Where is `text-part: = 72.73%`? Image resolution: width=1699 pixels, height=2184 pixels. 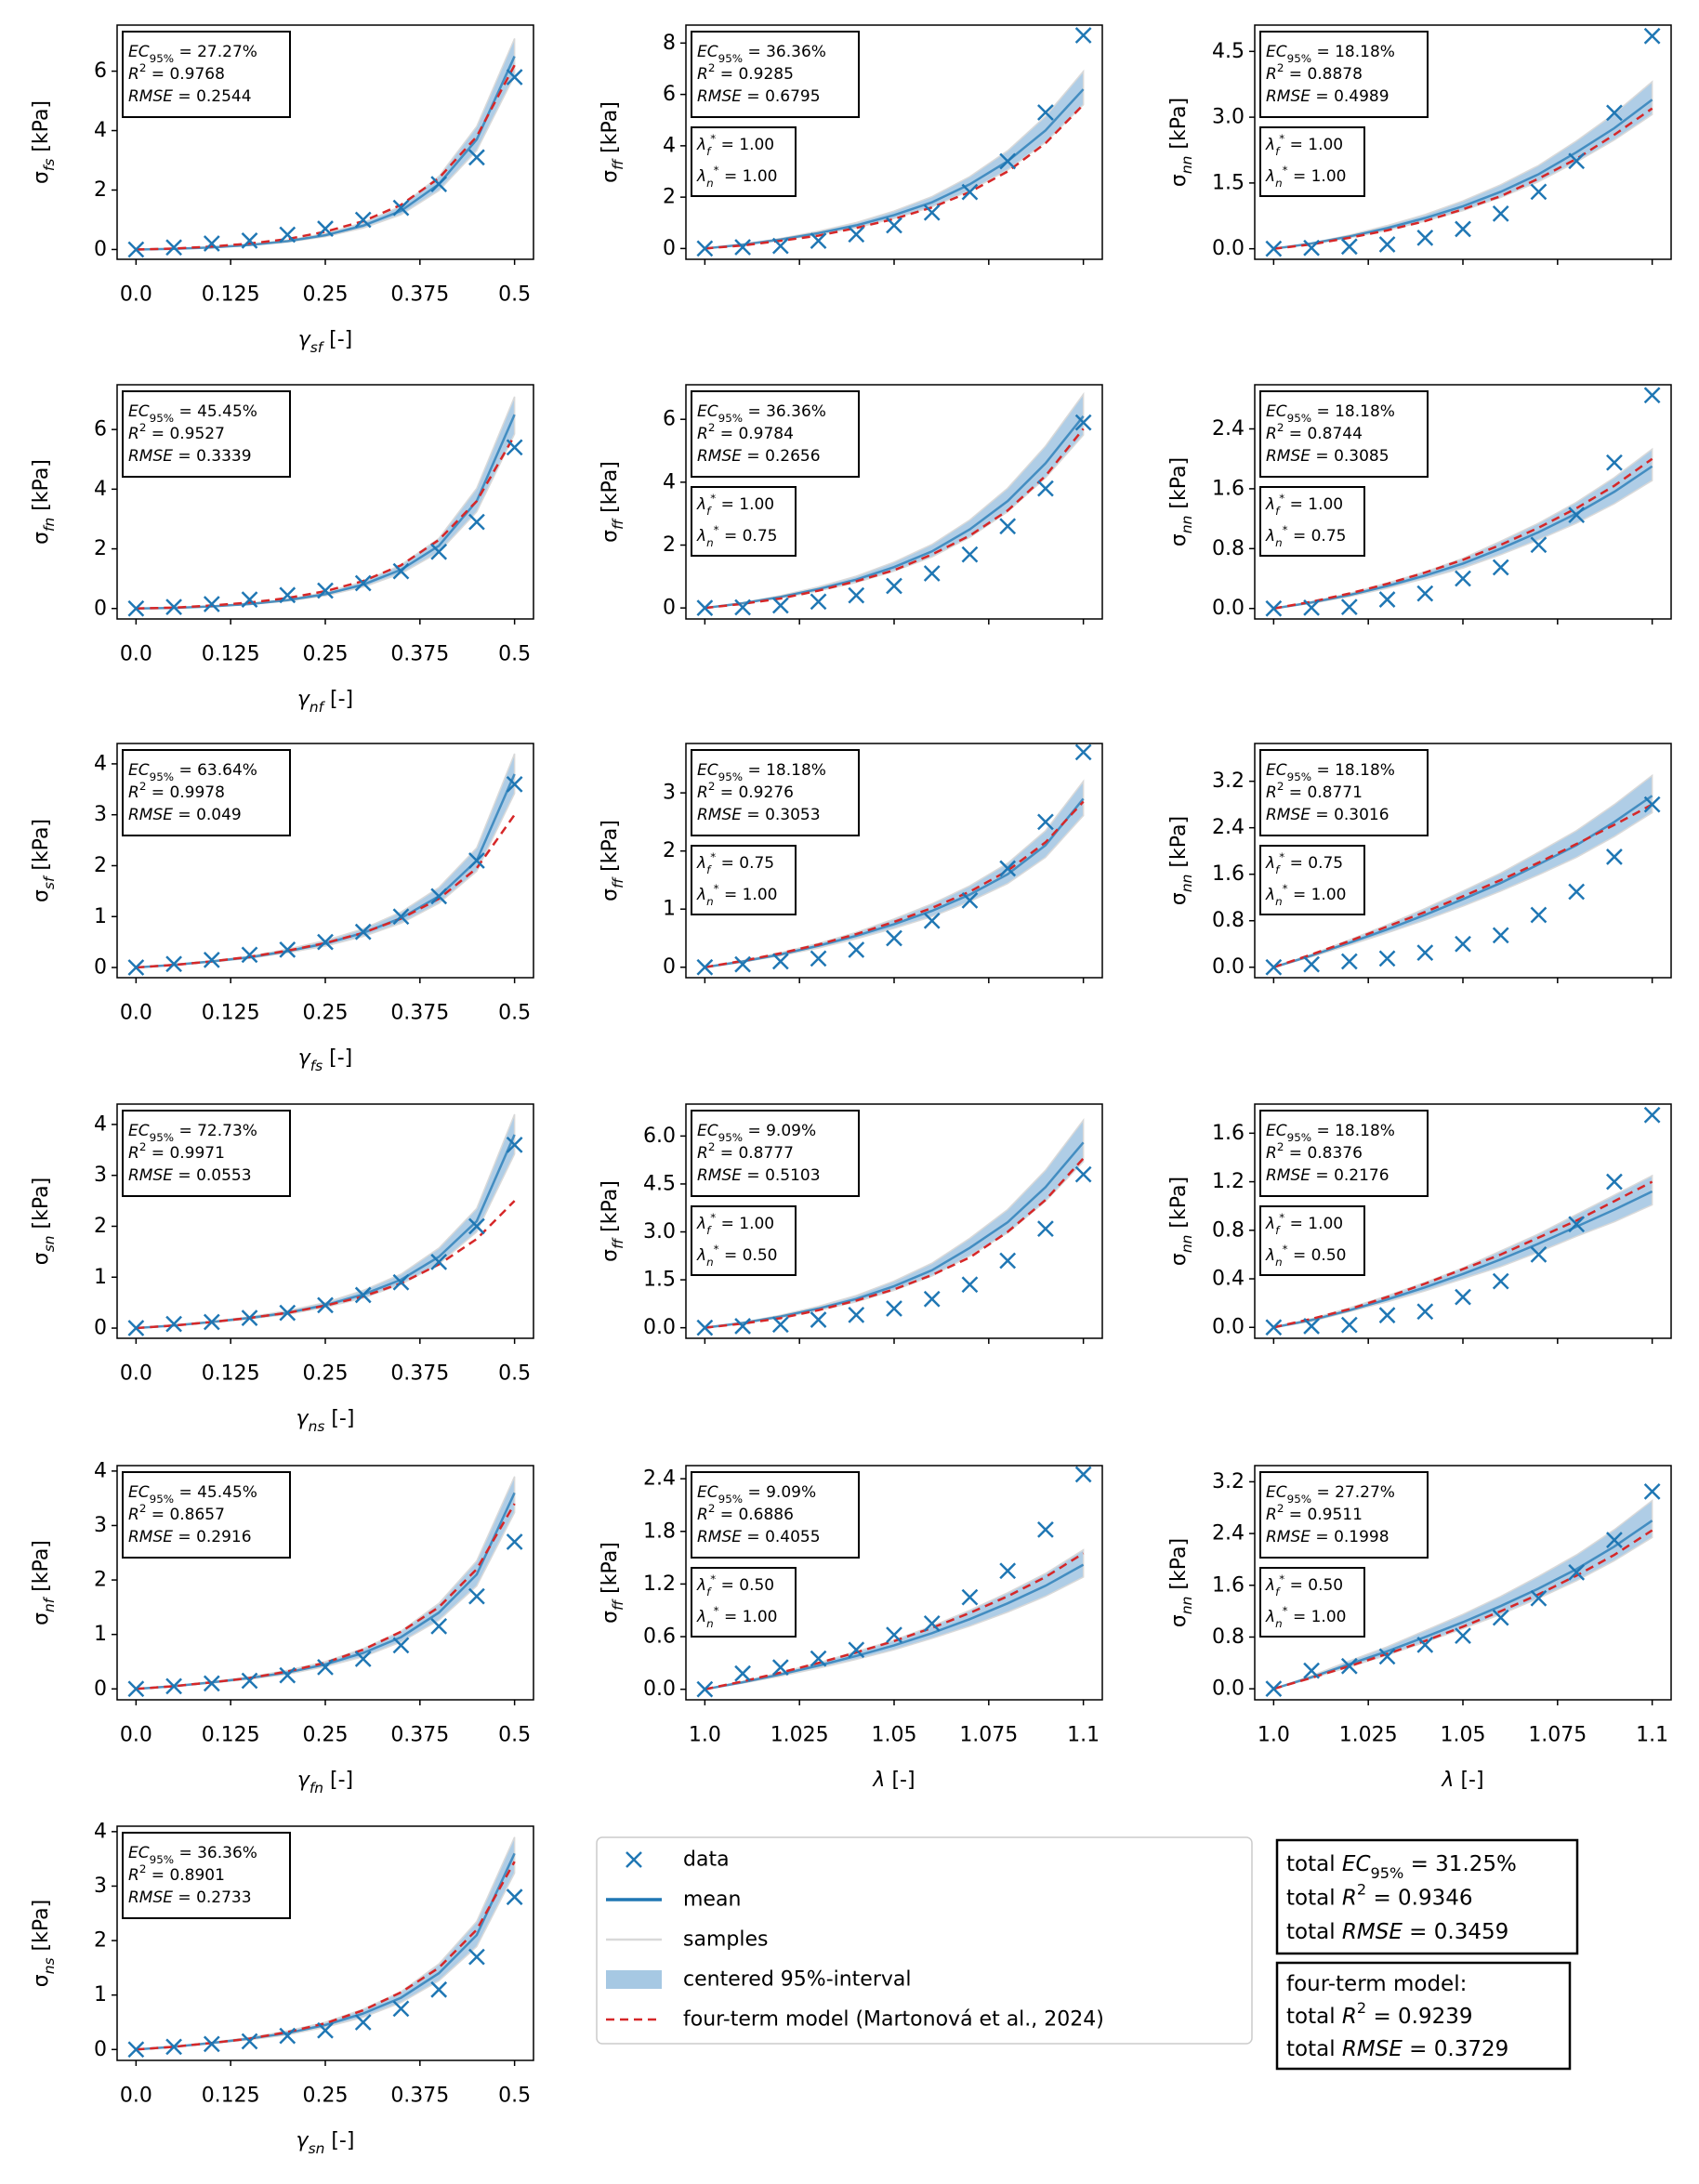 text-part: = 72.73% is located at coordinates (215, 1131).